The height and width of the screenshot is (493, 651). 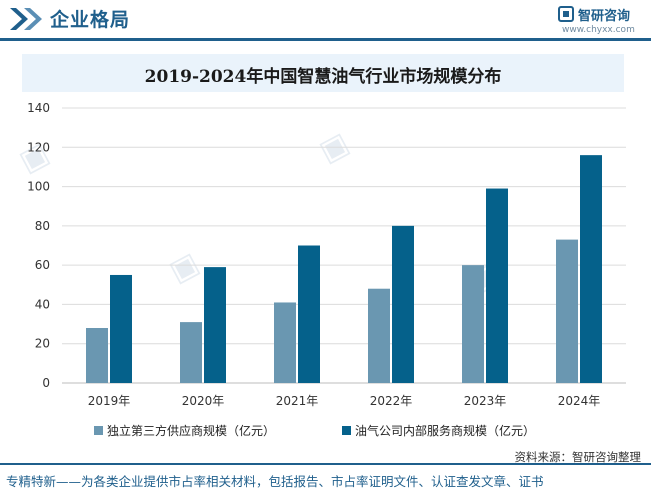 I want to click on x-tick-label: 2023年, so click(x=485, y=401).